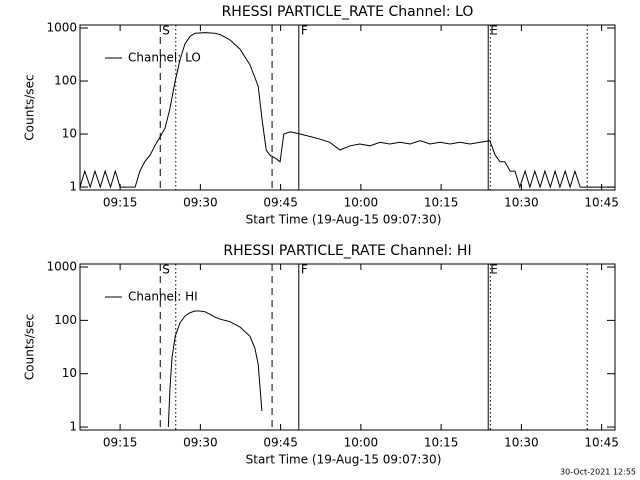 This screenshot has height=480, width=640. Describe the element at coordinates (348, 12) in the screenshot. I see `chart-title: RHESSI PARTICLE_RATE Channel: LO` at that location.